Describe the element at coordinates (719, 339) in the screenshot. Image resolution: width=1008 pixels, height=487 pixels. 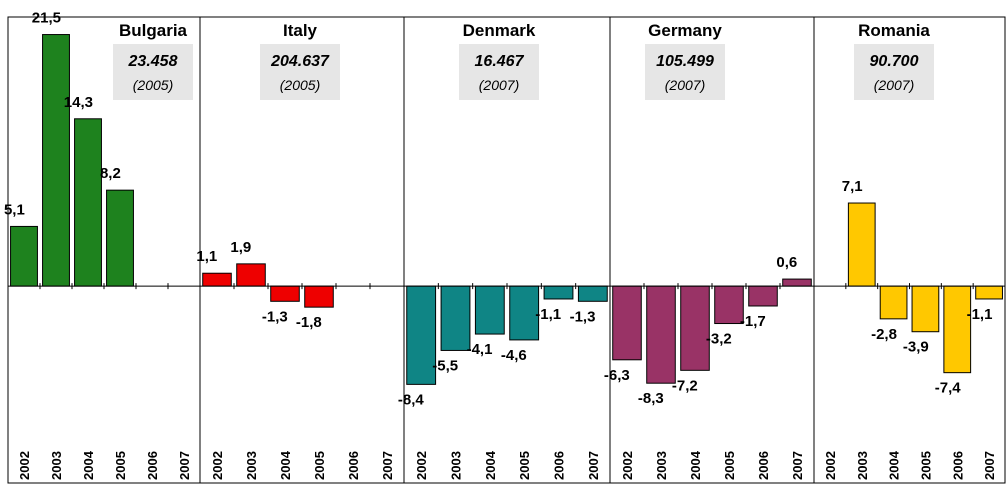
I see `data-label: -3,2` at that location.